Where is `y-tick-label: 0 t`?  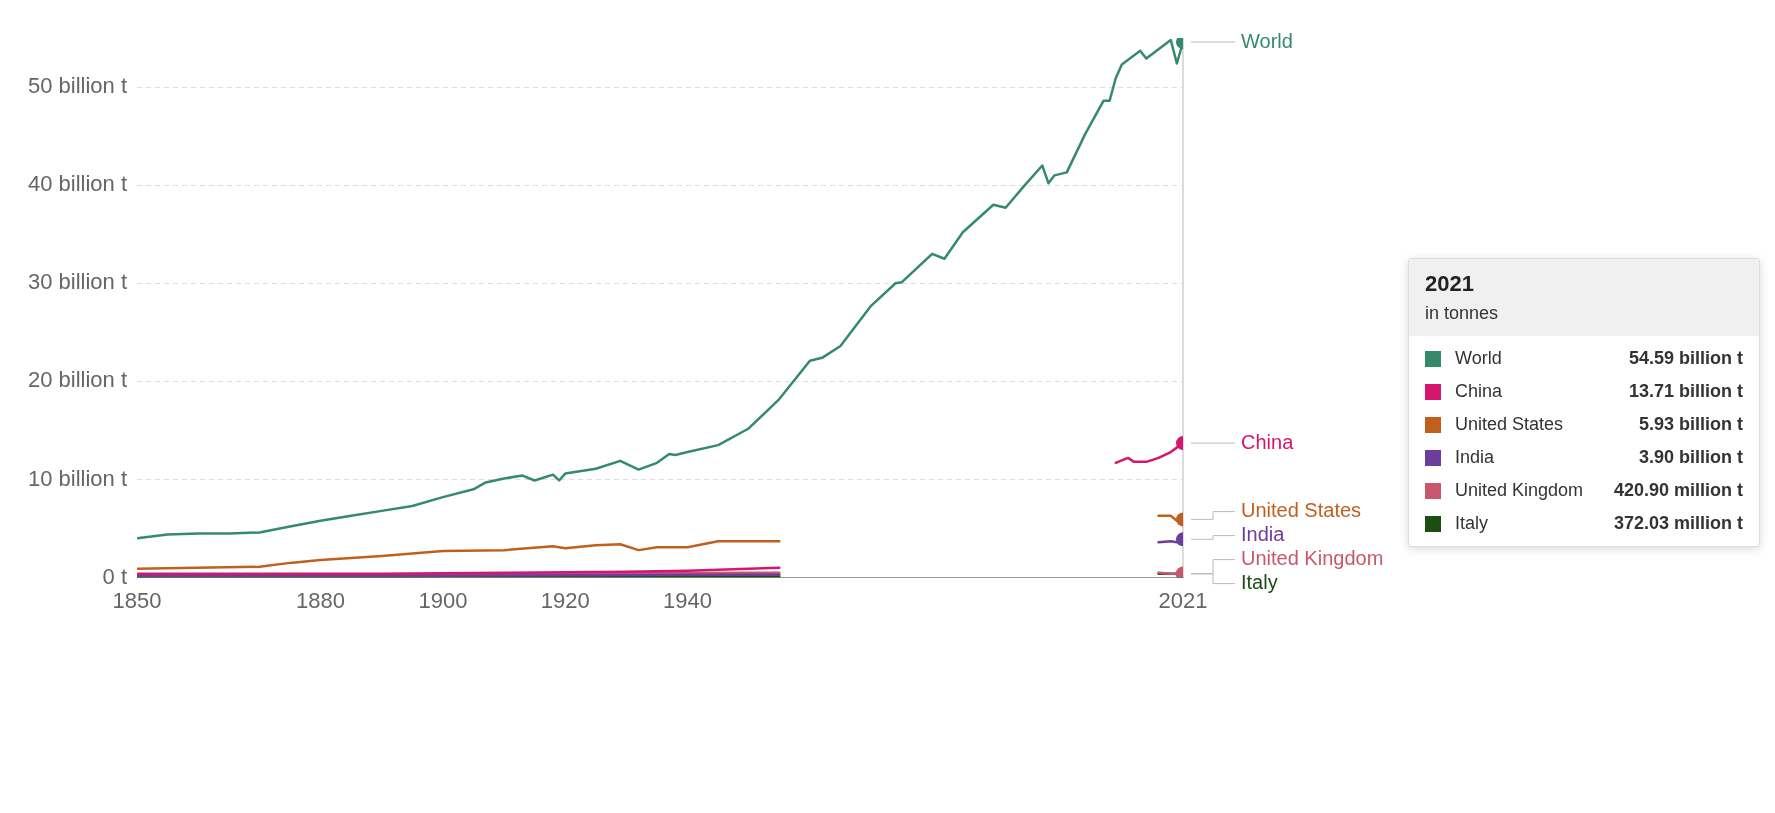
y-tick-label: 0 t is located at coordinates (115, 576).